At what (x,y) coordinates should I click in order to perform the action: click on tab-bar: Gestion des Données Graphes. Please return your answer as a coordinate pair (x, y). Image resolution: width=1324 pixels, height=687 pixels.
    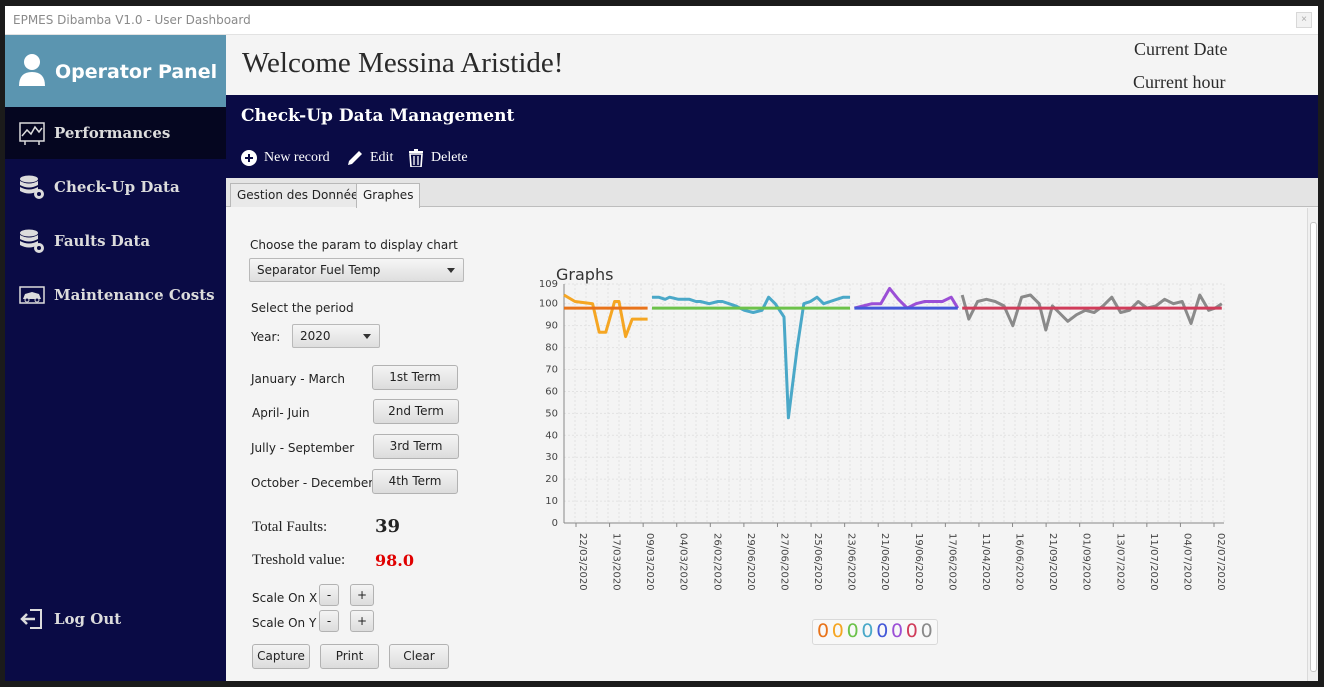
    Looking at the image, I should click on (772, 193).